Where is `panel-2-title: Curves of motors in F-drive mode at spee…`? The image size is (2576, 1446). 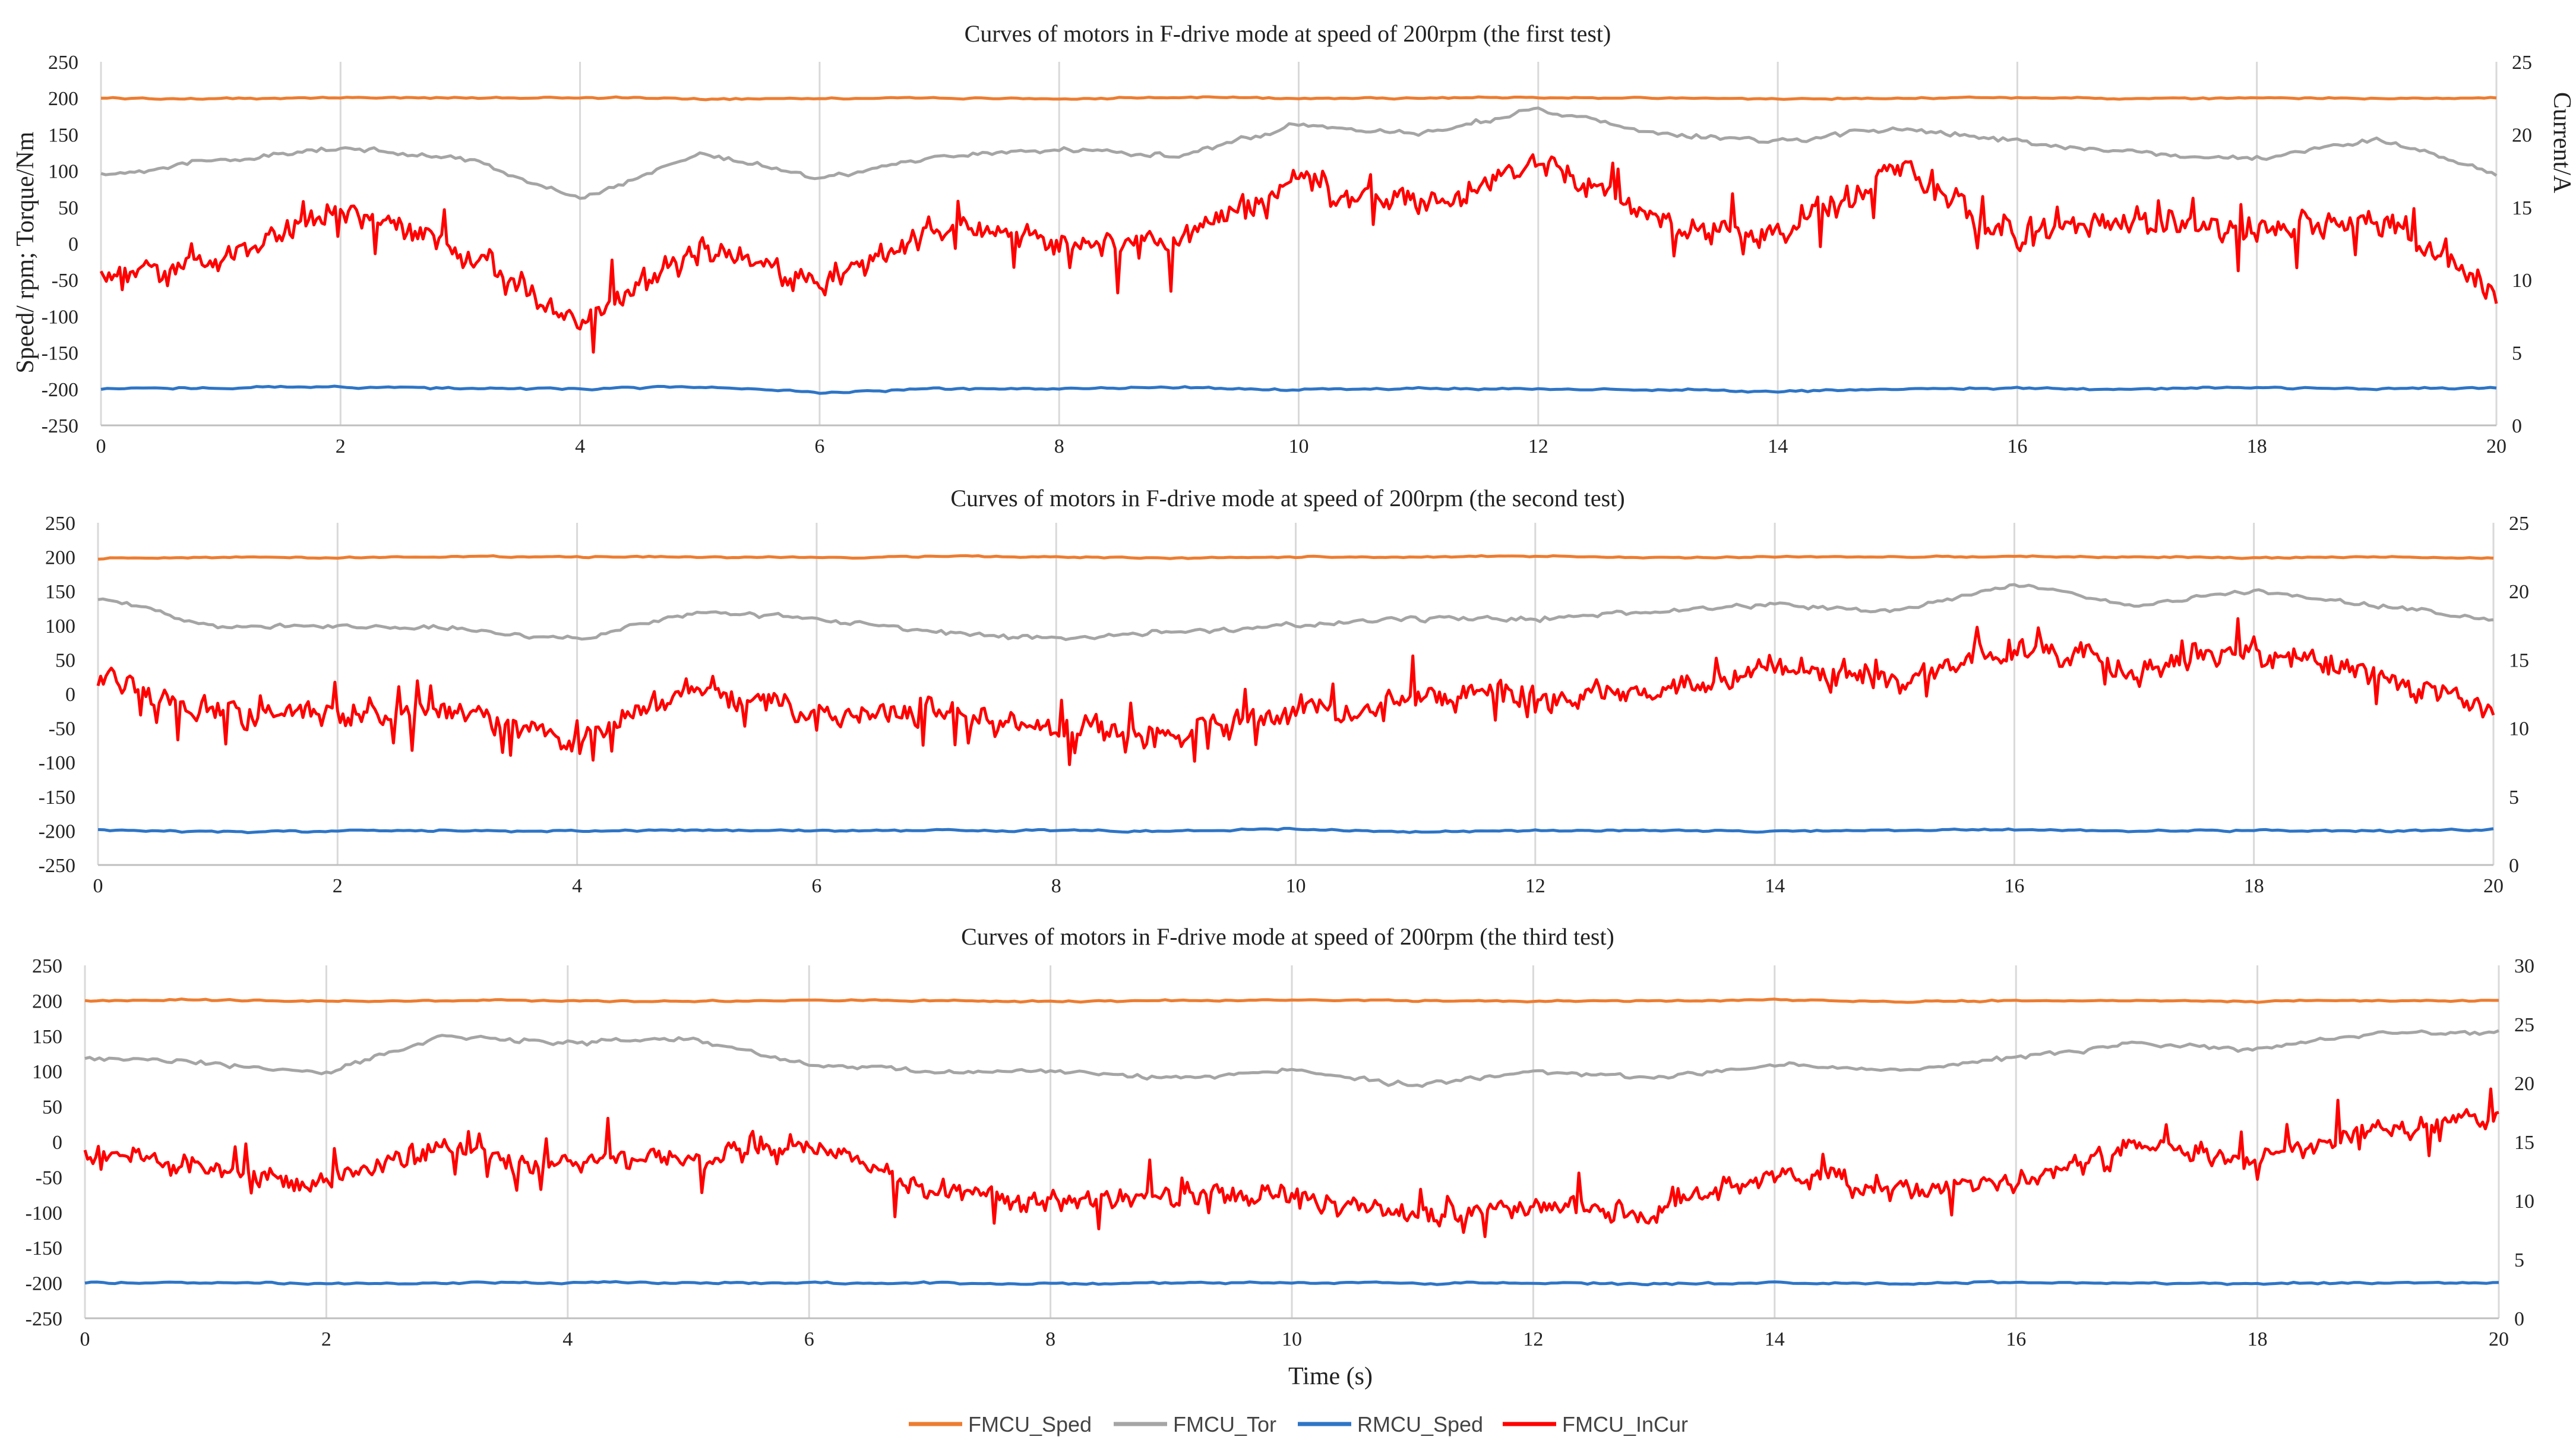 panel-2-title: Curves of motors in F-drive mode at spee… is located at coordinates (1287, 499).